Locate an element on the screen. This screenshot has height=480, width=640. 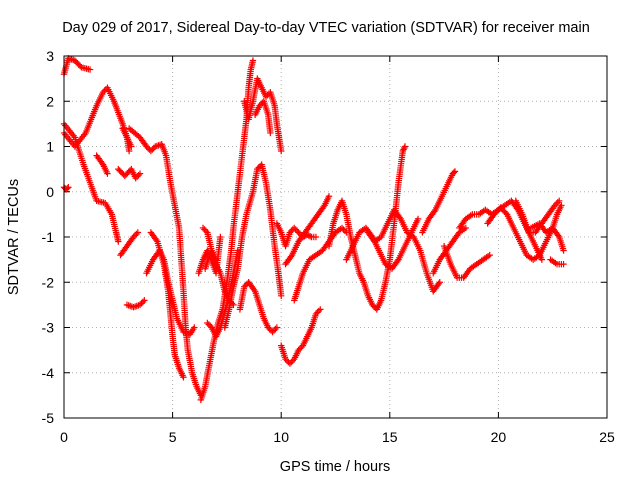
y-tick-label: -3 is located at coordinates (48, 328).